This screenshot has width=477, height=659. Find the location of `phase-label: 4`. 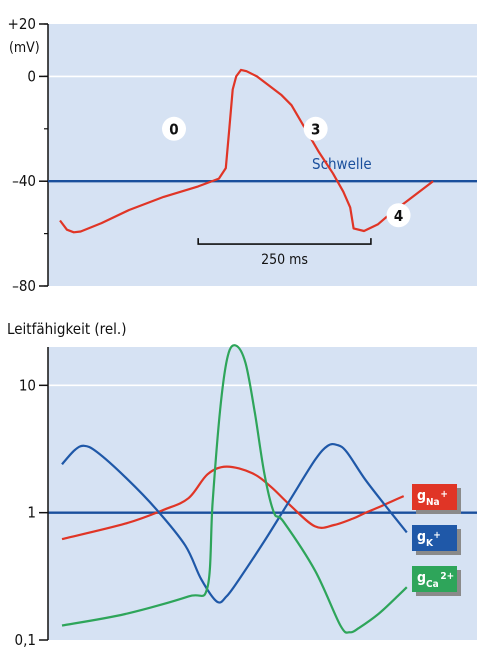

phase-label: 4 is located at coordinates (398, 216).